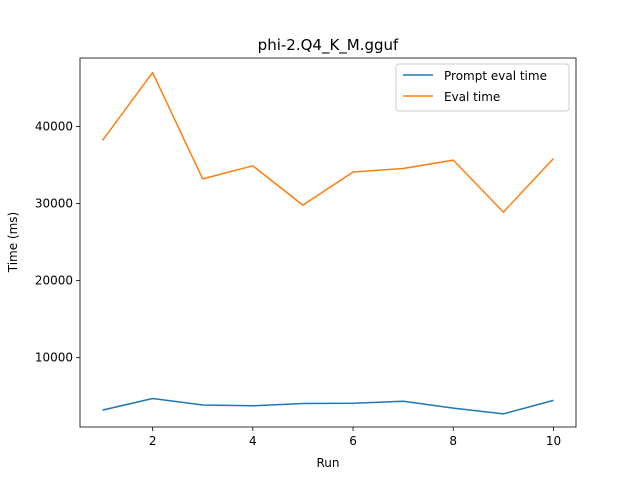  What do you see at coordinates (54, 281) in the screenshot?
I see `y-tick-label: 20000` at bounding box center [54, 281].